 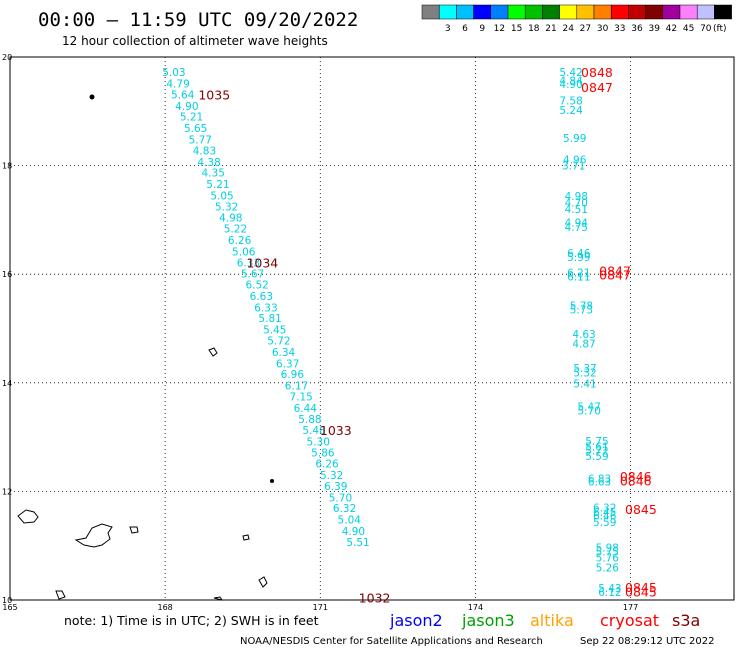 I want to click on data-point-label: 4.87, so click(x=583, y=345).